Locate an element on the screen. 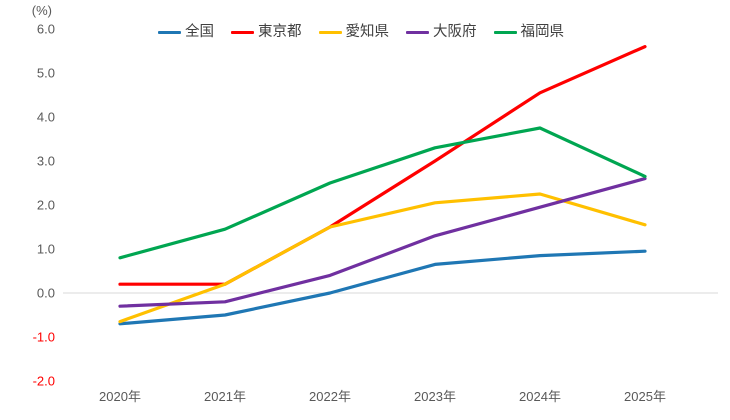 The width and height of the screenshot is (730, 420). y-axis-tick-label: -1.0 is located at coordinates (44, 337).